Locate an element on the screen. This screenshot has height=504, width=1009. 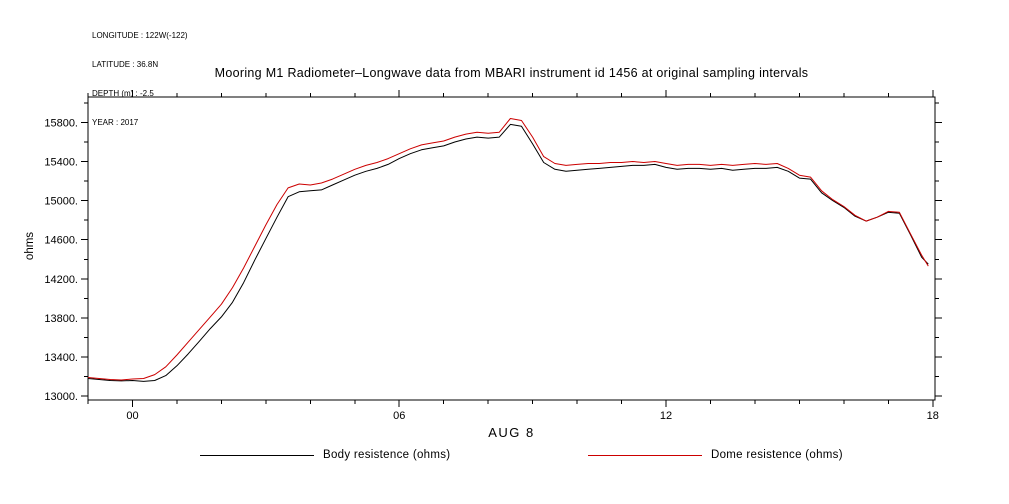
legend-item-dome: Dome resistence (ohms) is located at coordinates (715, 455).